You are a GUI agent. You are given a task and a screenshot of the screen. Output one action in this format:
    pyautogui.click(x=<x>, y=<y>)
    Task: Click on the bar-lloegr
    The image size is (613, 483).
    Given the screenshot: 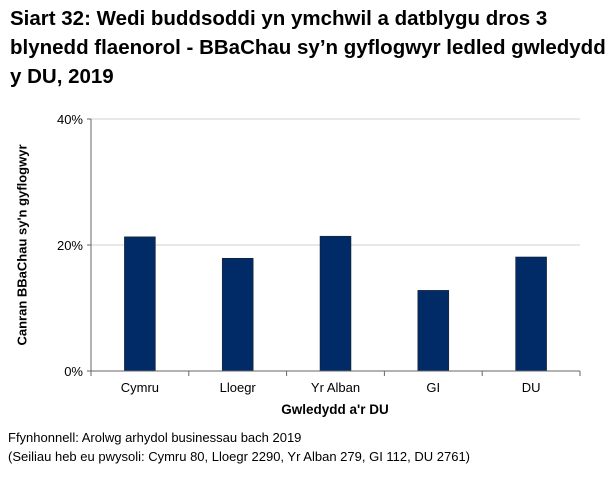 What is the action you would take?
    pyautogui.click(x=237, y=314)
    